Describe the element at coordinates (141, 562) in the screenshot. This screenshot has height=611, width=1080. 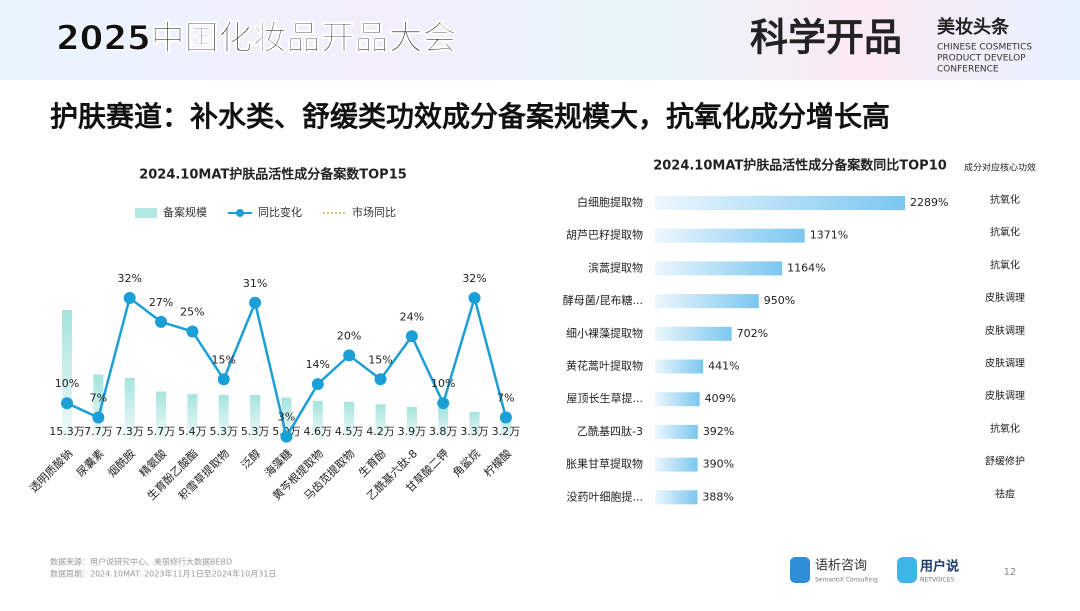
I see `source: 数据来源：用户说研究中心、美丽修行大数据BEBD` at that location.